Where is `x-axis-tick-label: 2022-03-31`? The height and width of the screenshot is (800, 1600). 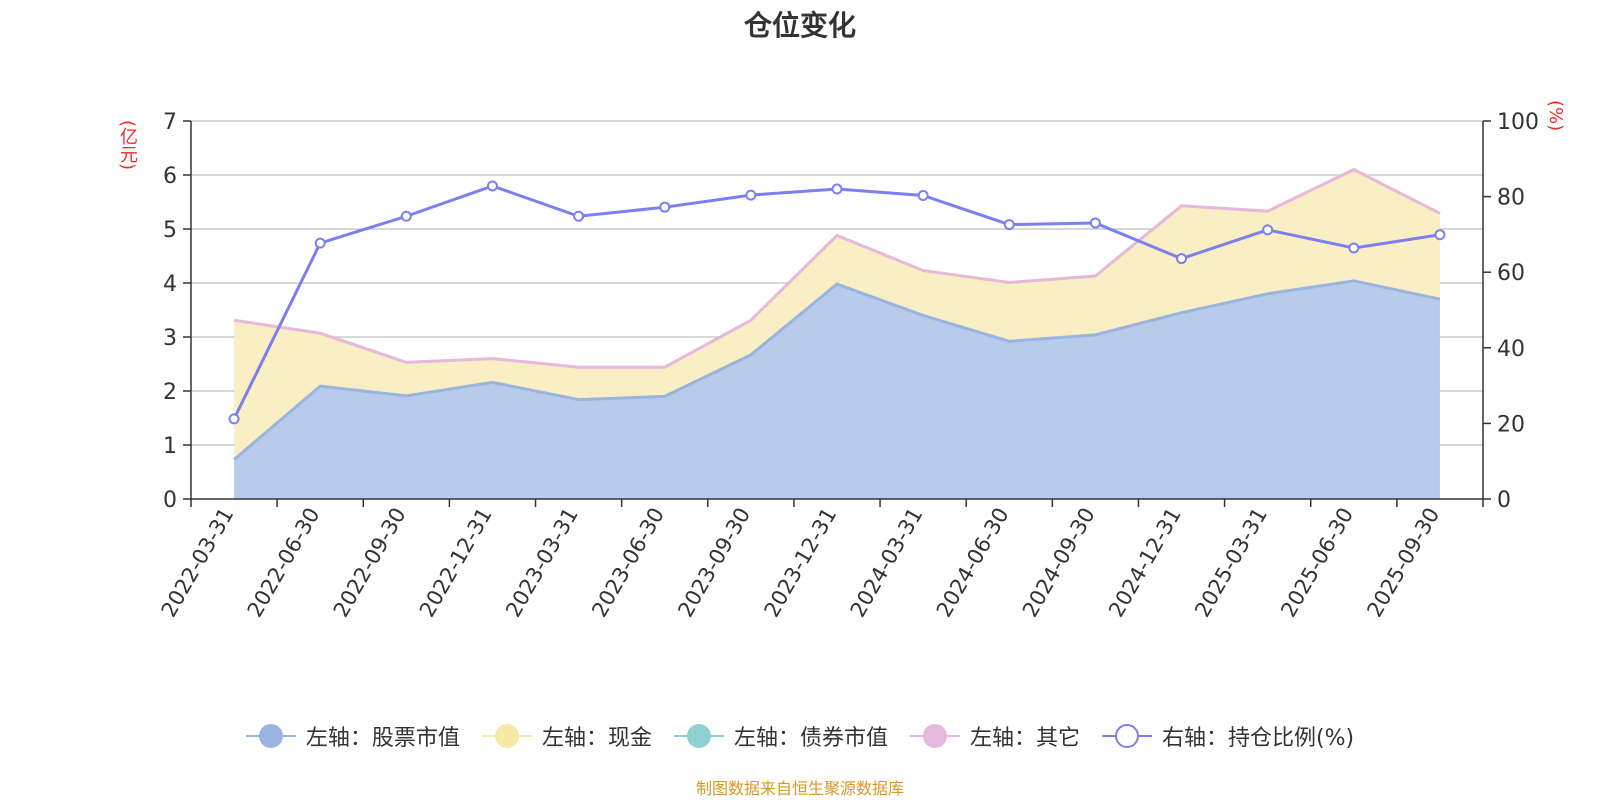 x-axis-tick-label: 2022-03-31 is located at coordinates (198, 563).